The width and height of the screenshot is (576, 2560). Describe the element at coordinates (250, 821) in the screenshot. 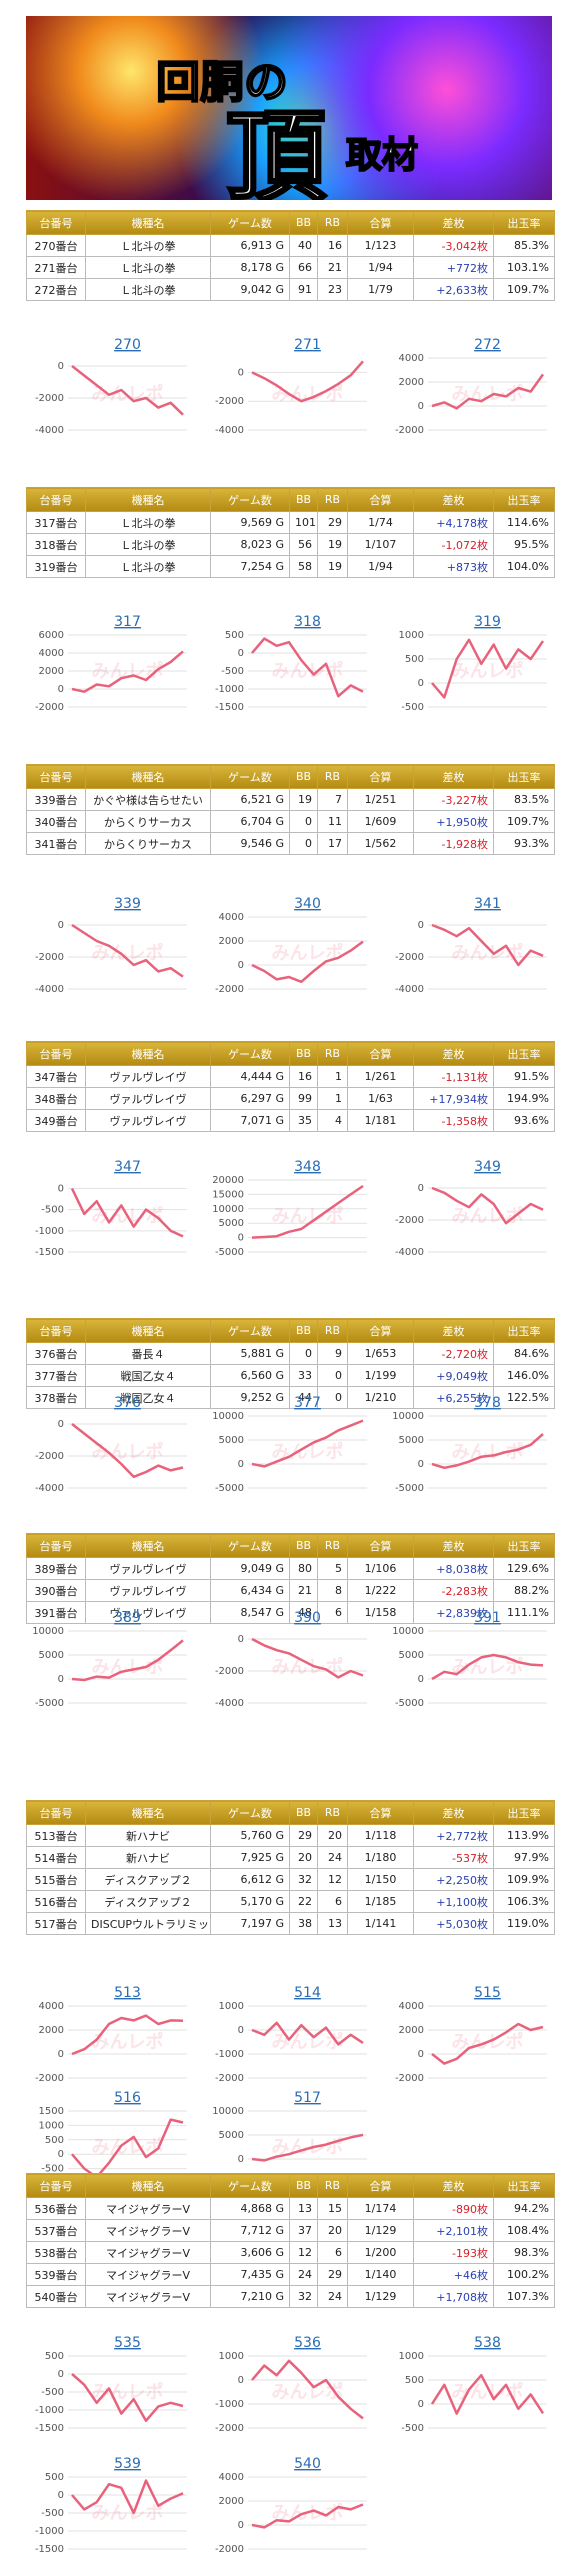

I see `table-cell: 6,704 G` at that location.